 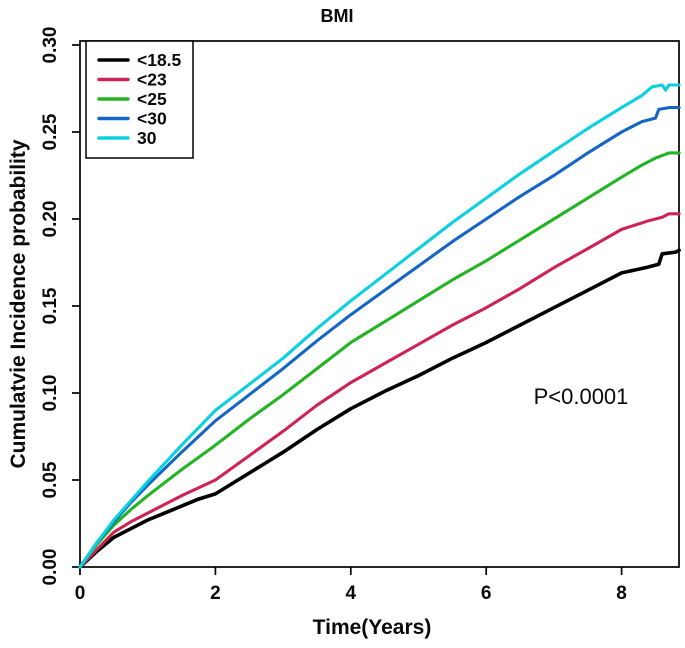 What do you see at coordinates (50, 219) in the screenshot?
I see `y-axis-tick-label: 0.20` at bounding box center [50, 219].